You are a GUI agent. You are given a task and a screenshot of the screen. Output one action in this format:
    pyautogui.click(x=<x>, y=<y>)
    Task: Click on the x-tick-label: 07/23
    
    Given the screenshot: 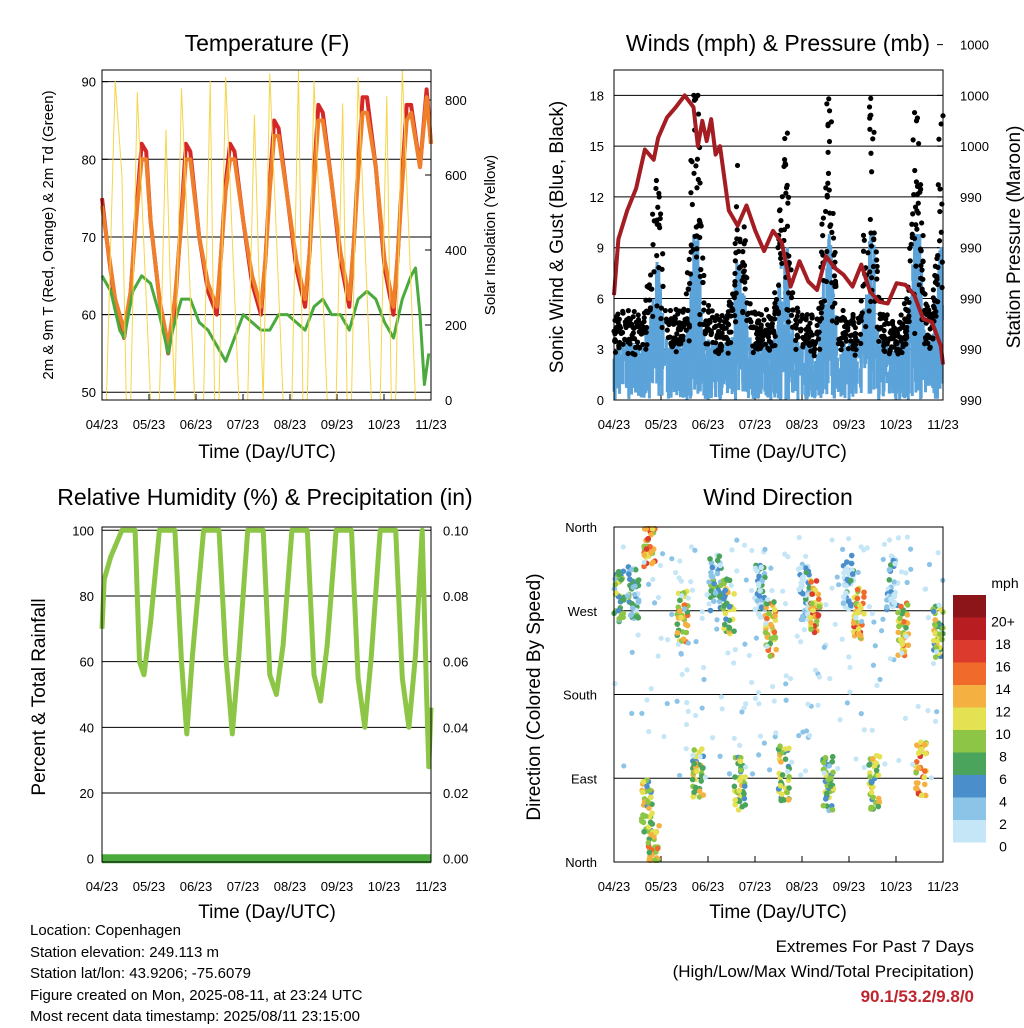 What is the action you would take?
    pyautogui.click(x=243, y=424)
    